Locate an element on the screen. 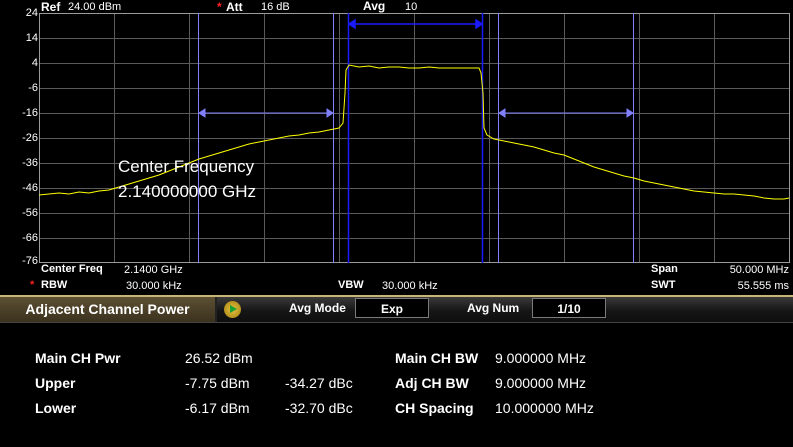 The height and width of the screenshot is (447, 793). center-frequency-annotation: Center Frequency 2.140000000 GHz is located at coordinates (187, 179).